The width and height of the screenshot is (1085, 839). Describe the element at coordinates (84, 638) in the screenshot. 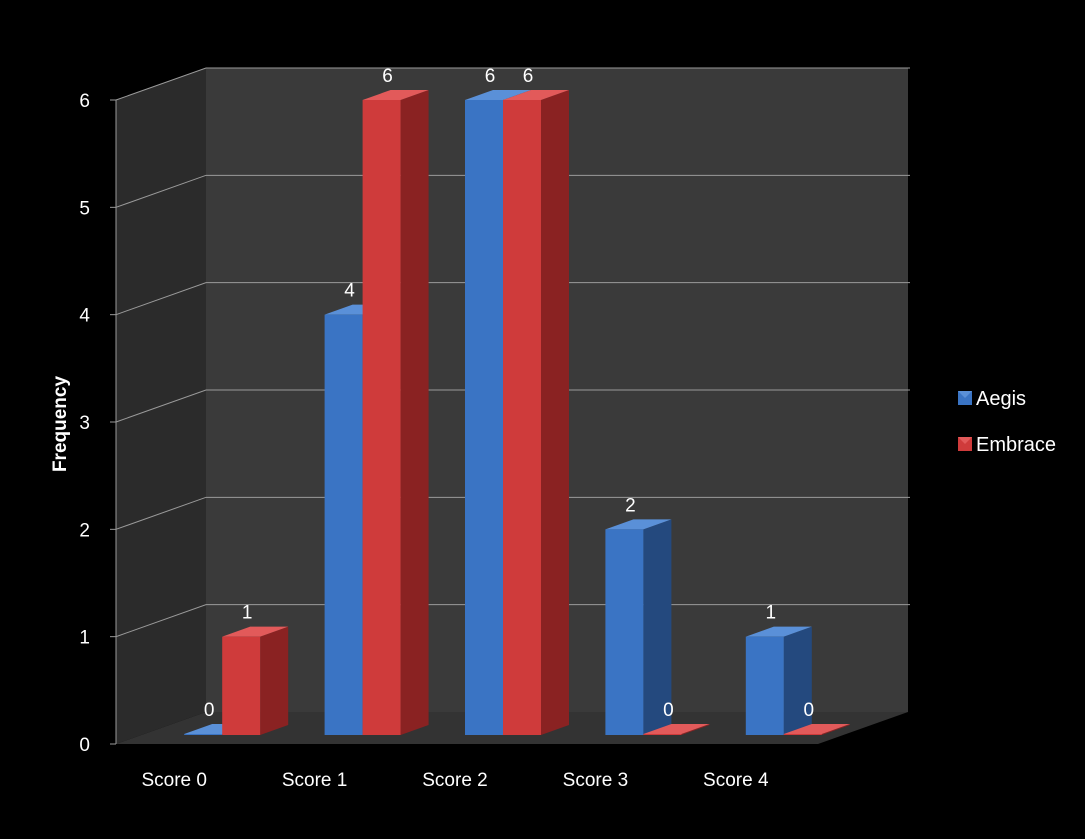

I see `y-tick-label: 1` at that location.